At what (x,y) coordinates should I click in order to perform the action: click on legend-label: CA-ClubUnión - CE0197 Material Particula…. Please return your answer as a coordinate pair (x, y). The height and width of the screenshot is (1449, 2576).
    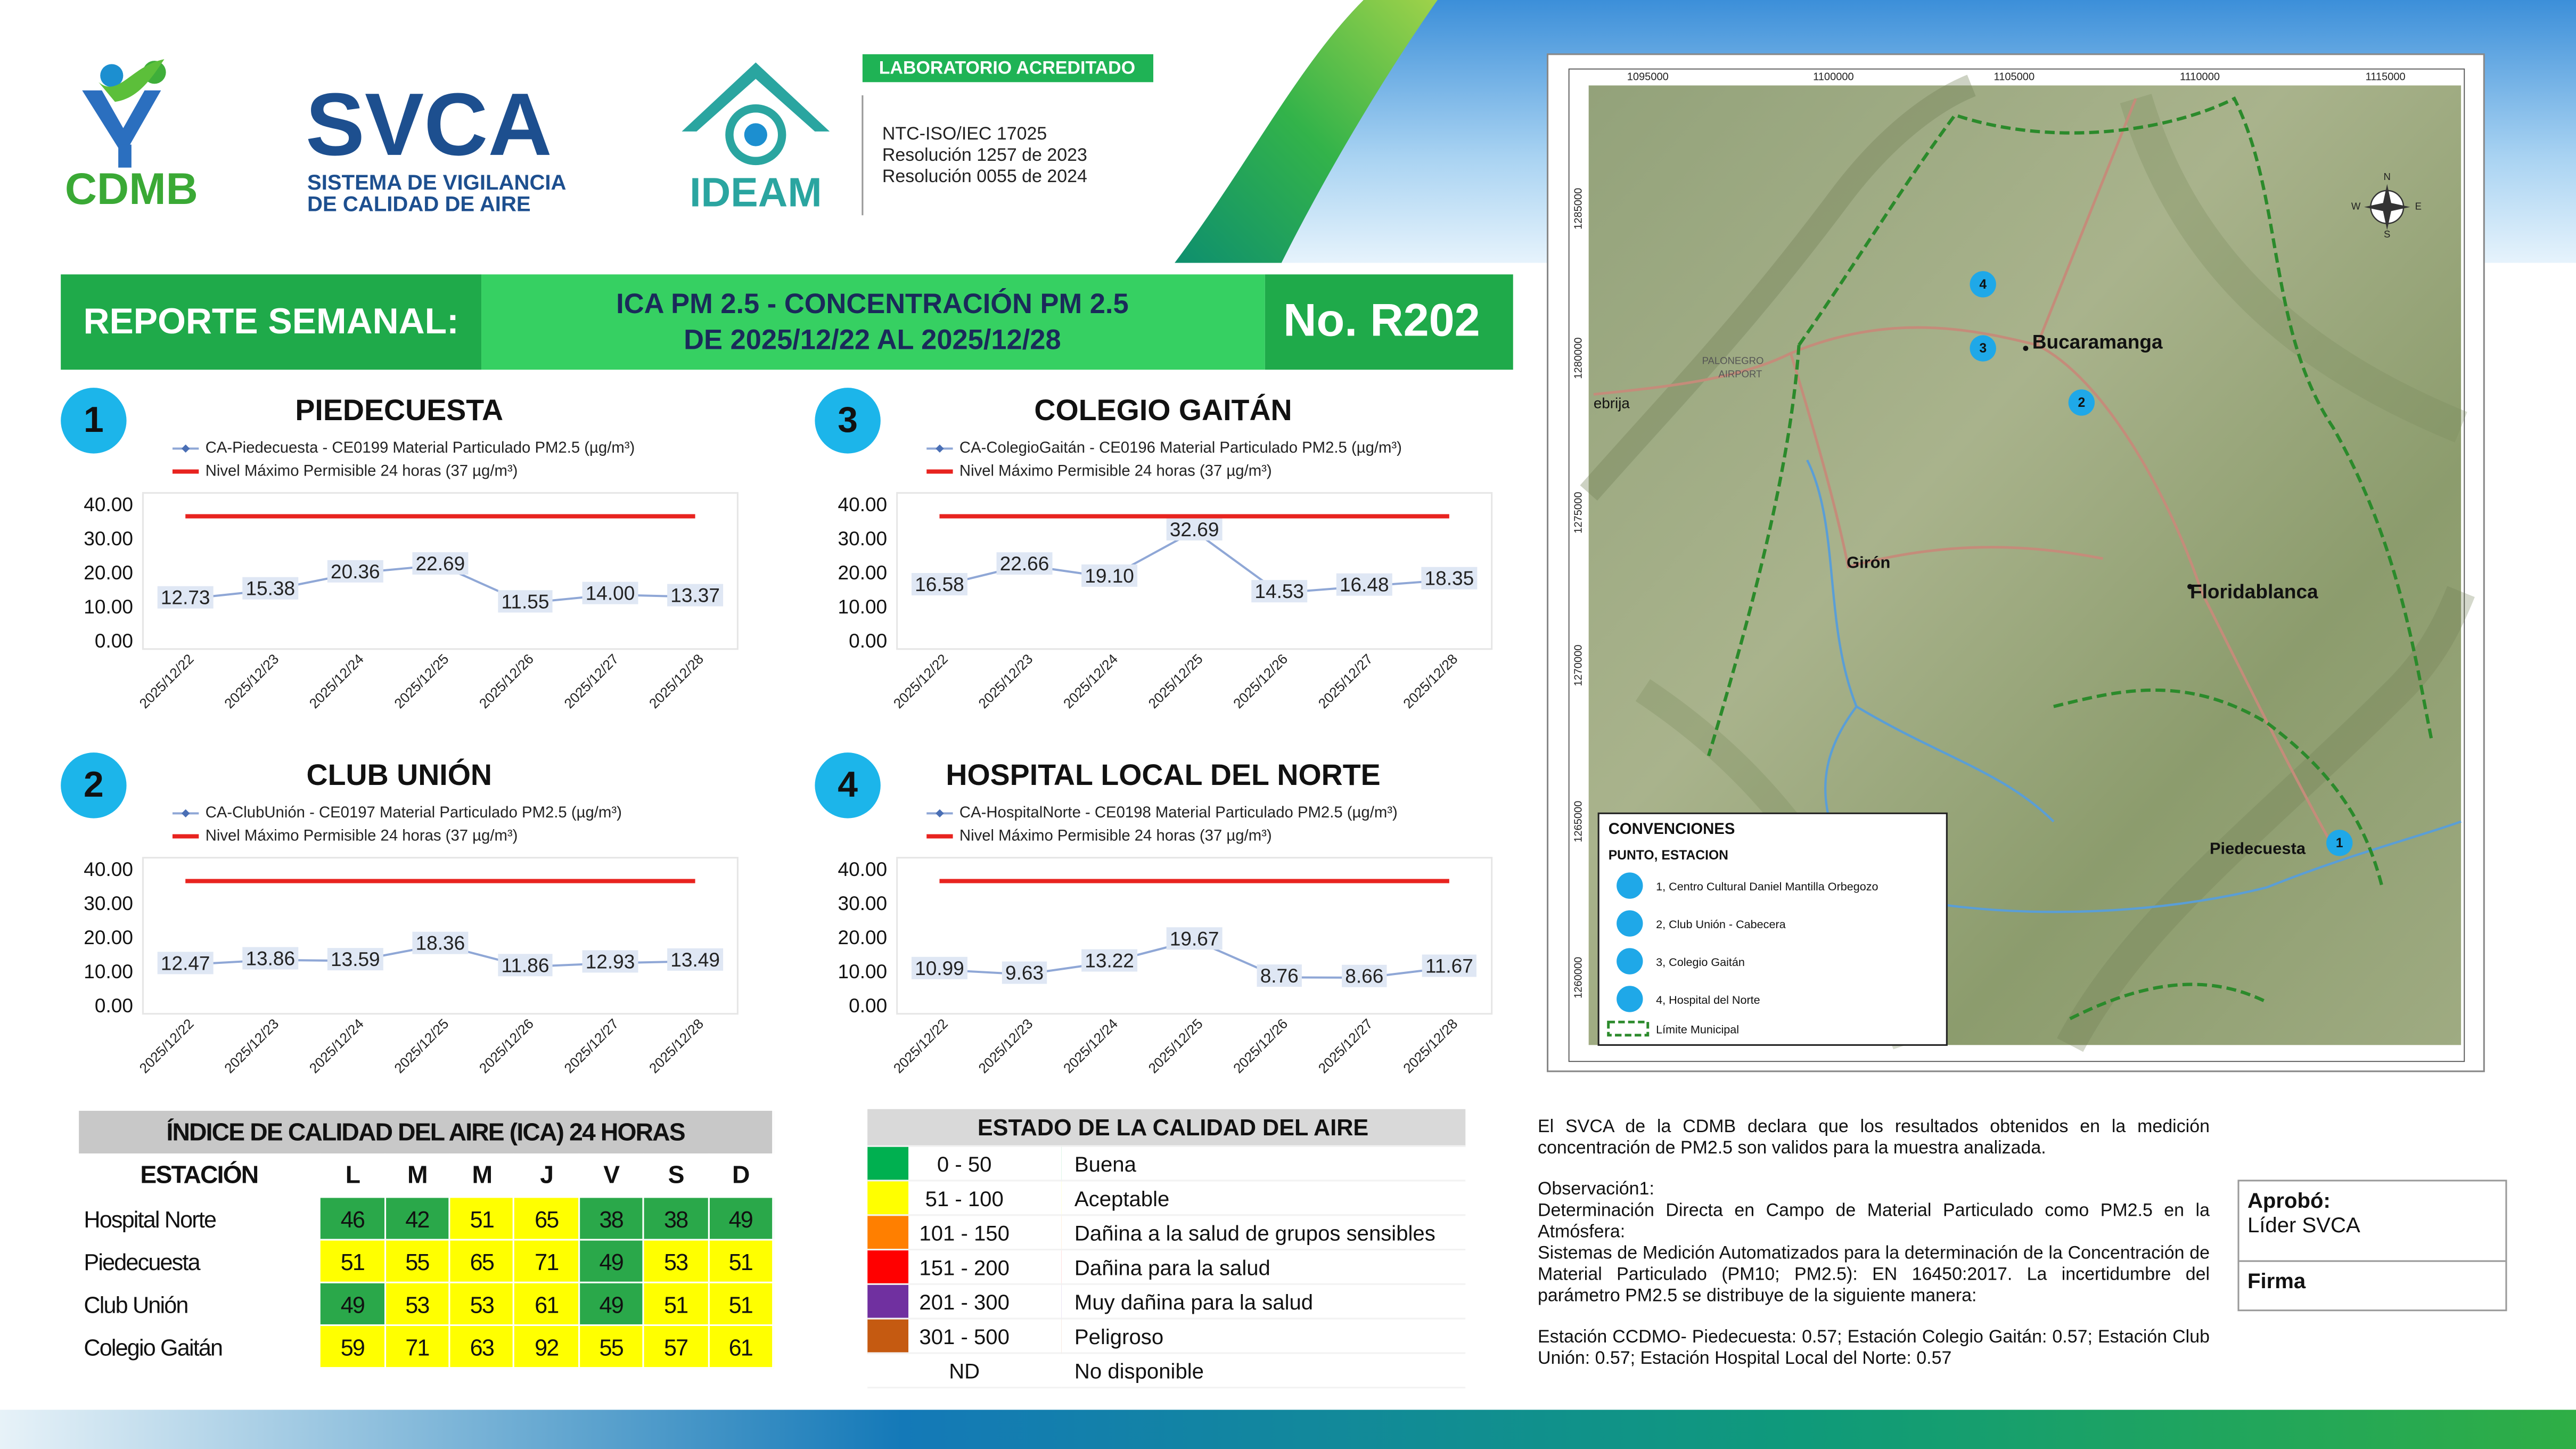
    Looking at the image, I should click on (414, 812).